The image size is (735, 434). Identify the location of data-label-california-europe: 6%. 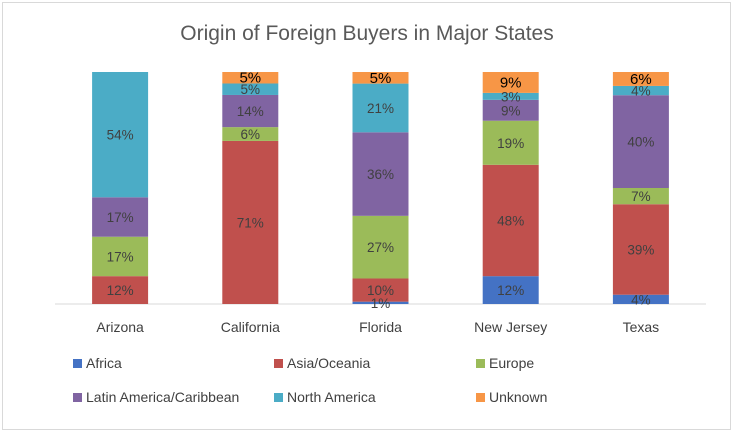
(251, 134).